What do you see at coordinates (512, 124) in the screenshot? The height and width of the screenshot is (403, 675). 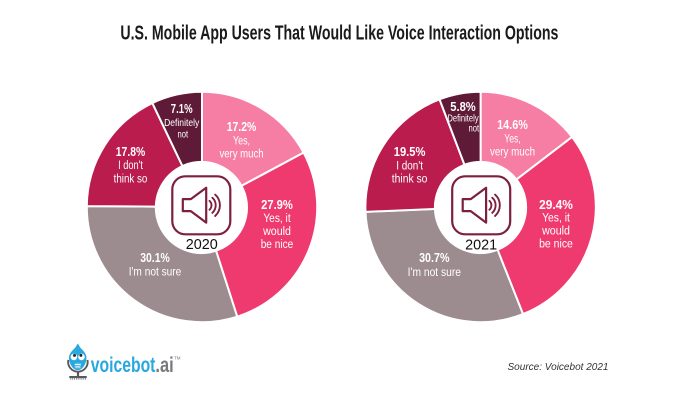 I see `svg-text: 14.6%` at bounding box center [512, 124].